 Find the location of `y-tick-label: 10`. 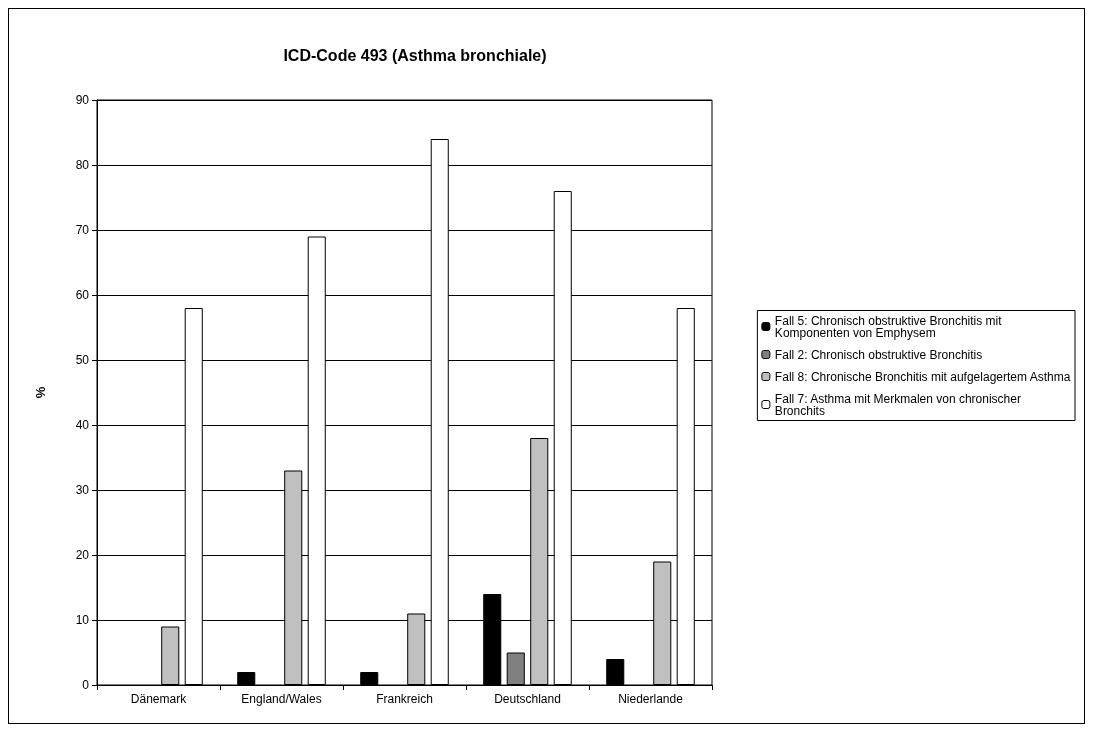

y-tick-label: 10 is located at coordinates (82, 620).